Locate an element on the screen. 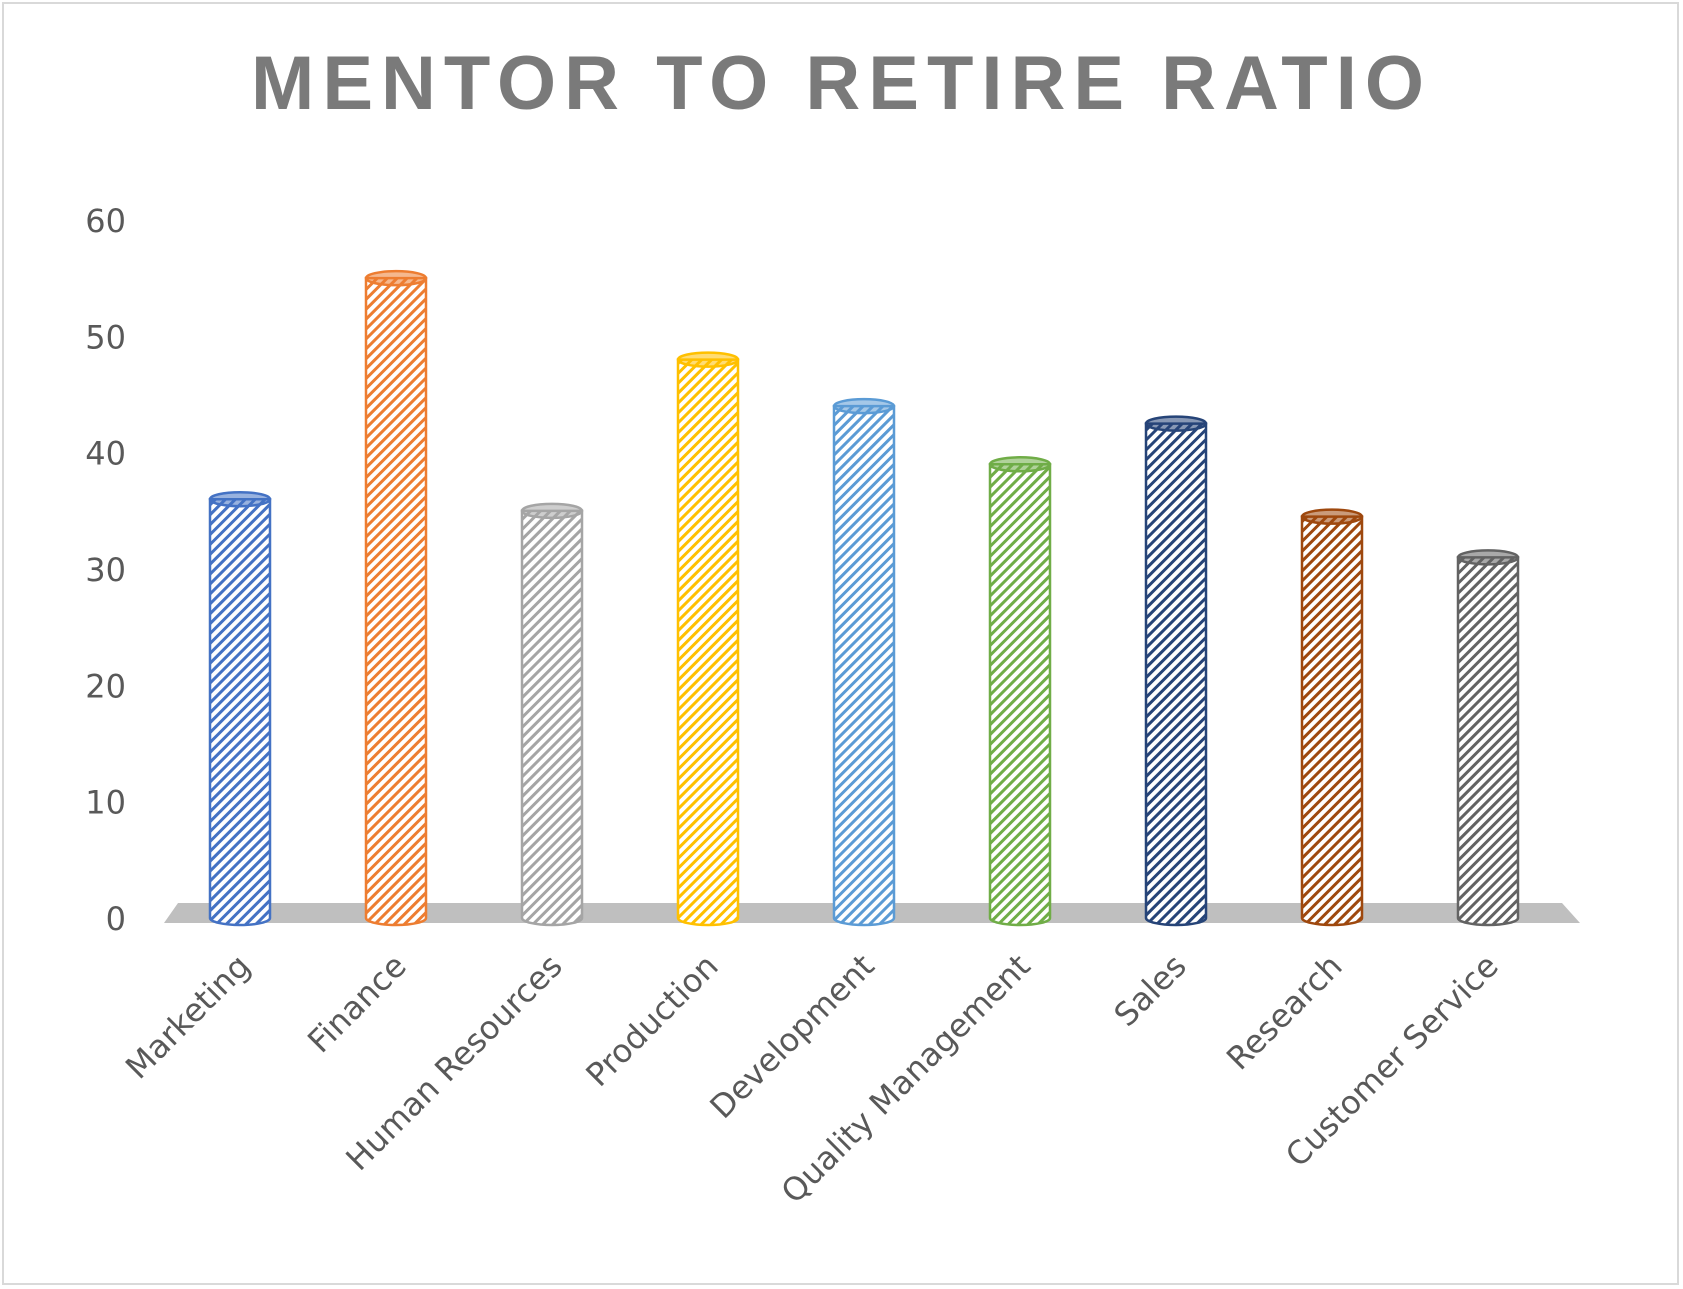  y-tick-label: 60 is located at coordinates (105, 221).